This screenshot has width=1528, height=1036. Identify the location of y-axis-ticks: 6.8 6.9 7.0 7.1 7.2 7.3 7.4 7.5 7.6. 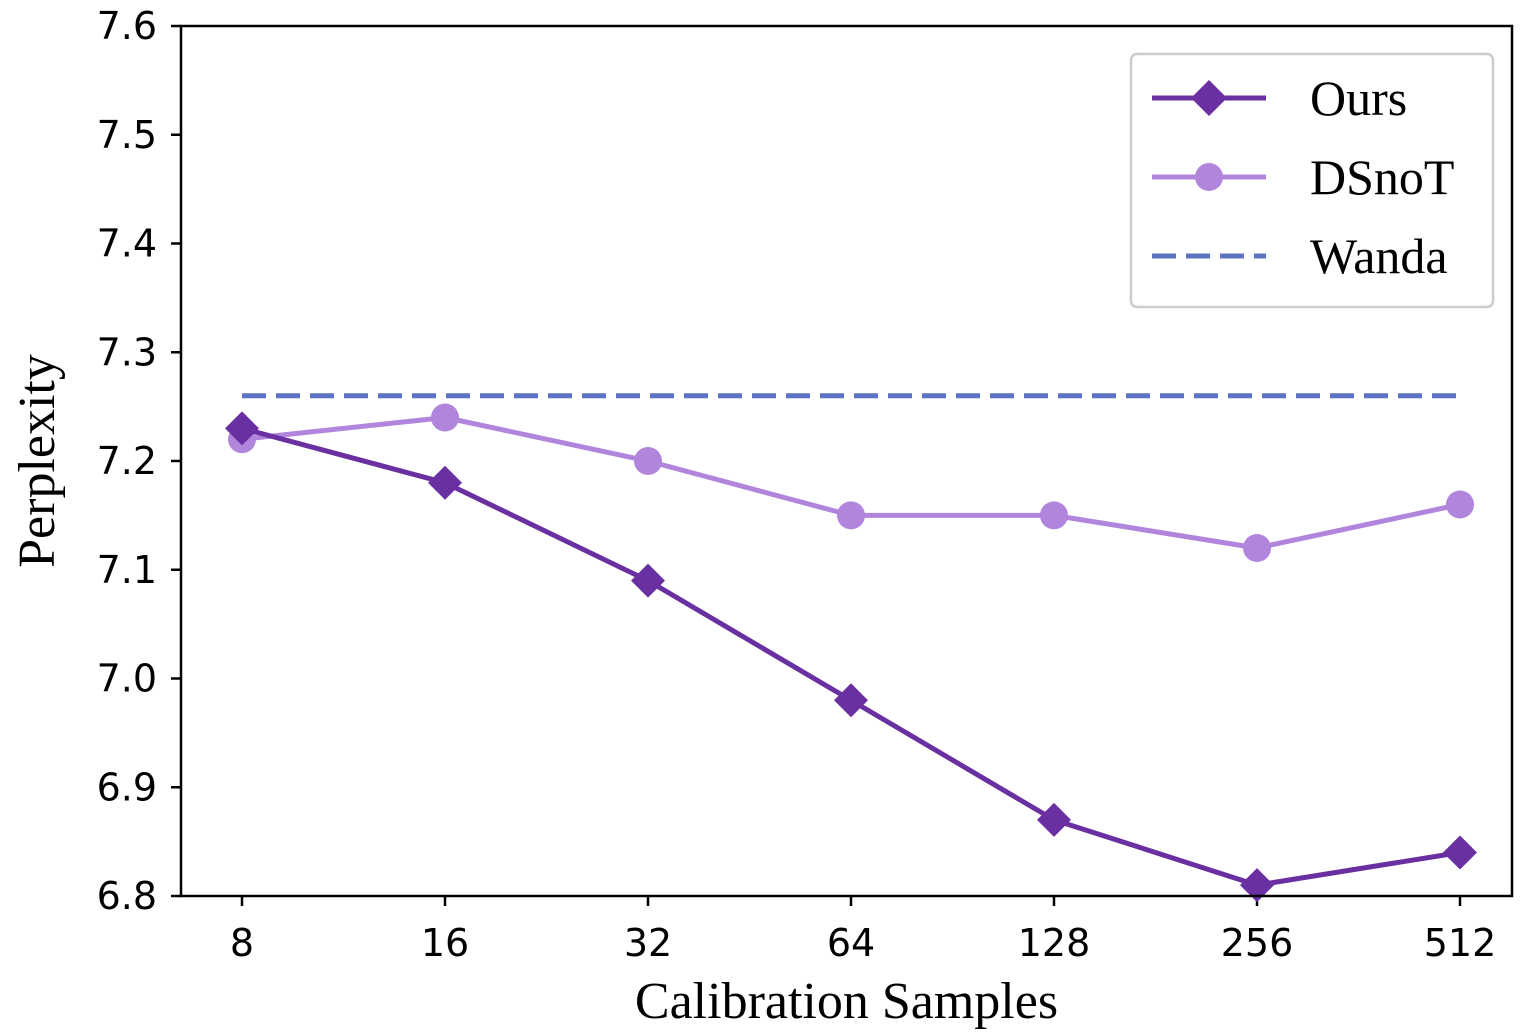
(139, 461).